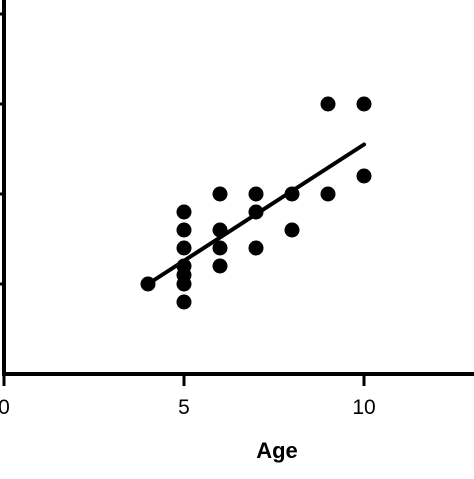  Describe the element at coordinates (188, 429) in the screenshot. I see `axis-labels: 0 5 10 Age` at that location.